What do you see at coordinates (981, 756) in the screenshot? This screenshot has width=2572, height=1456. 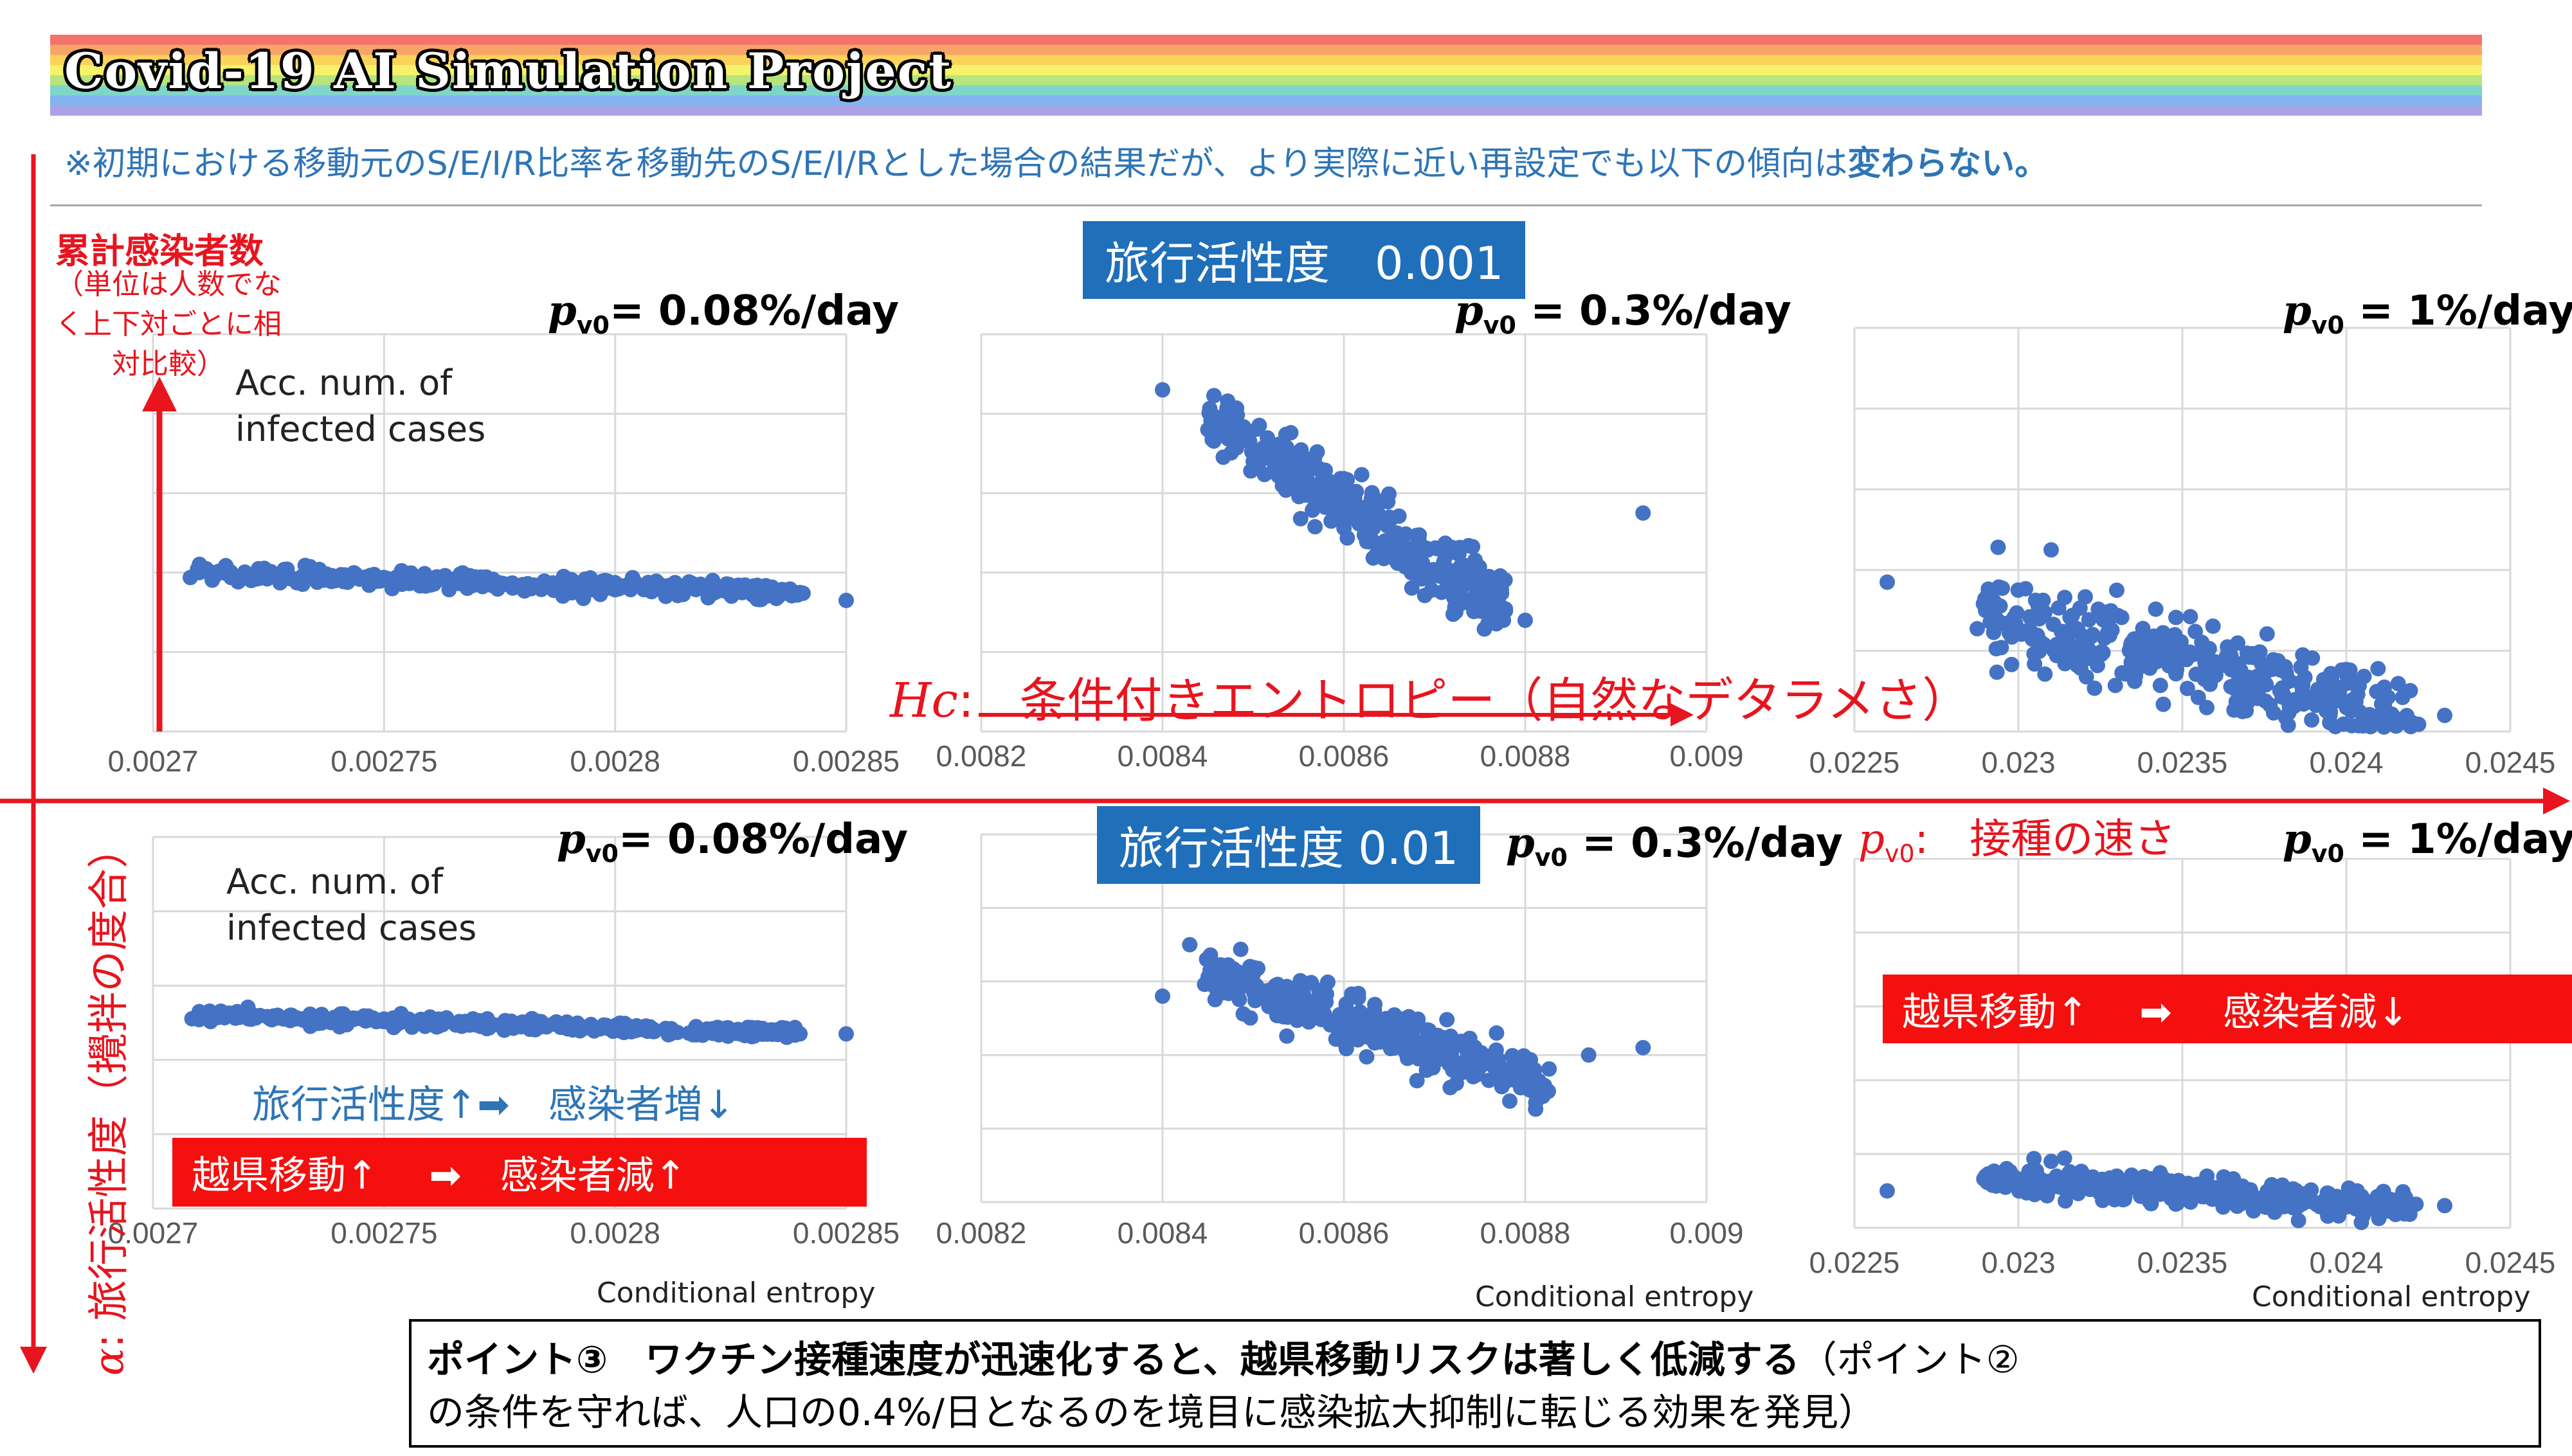 I see `x-tick-label: 0.0082` at bounding box center [981, 756].